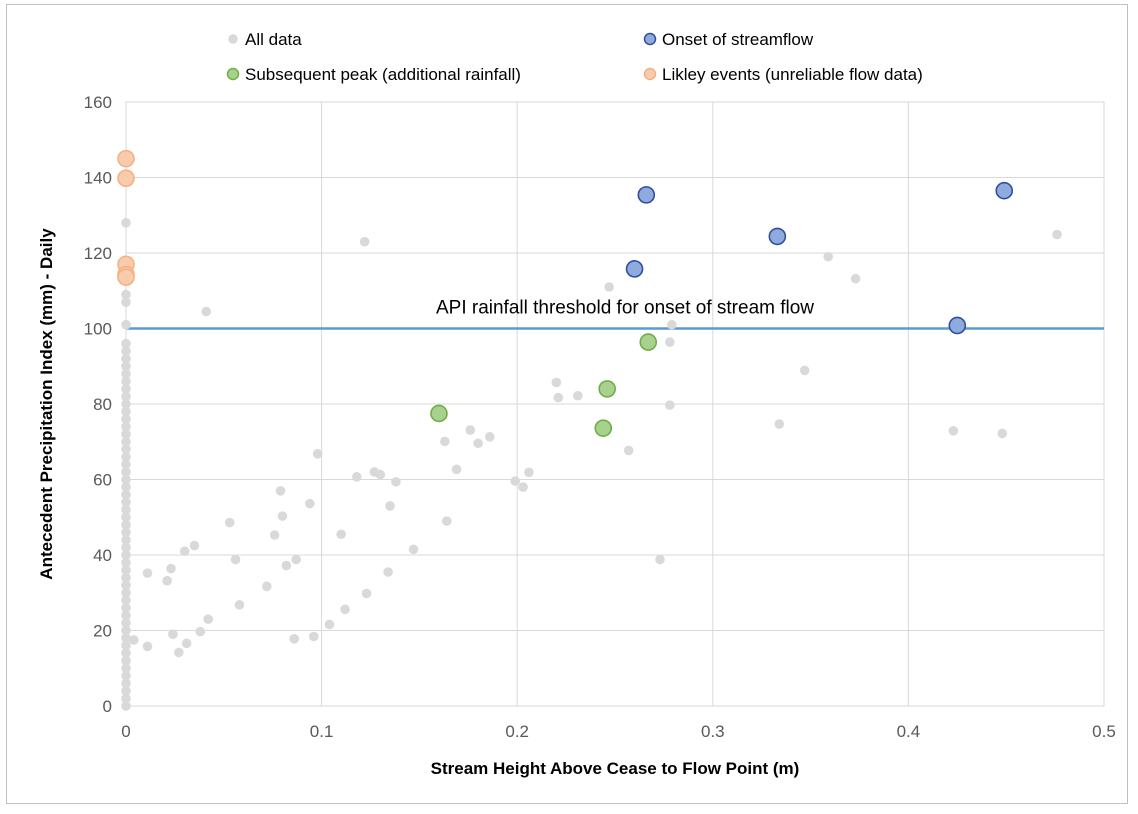  What do you see at coordinates (102, 631) in the screenshot?
I see `y-tick-label: 20` at bounding box center [102, 631].